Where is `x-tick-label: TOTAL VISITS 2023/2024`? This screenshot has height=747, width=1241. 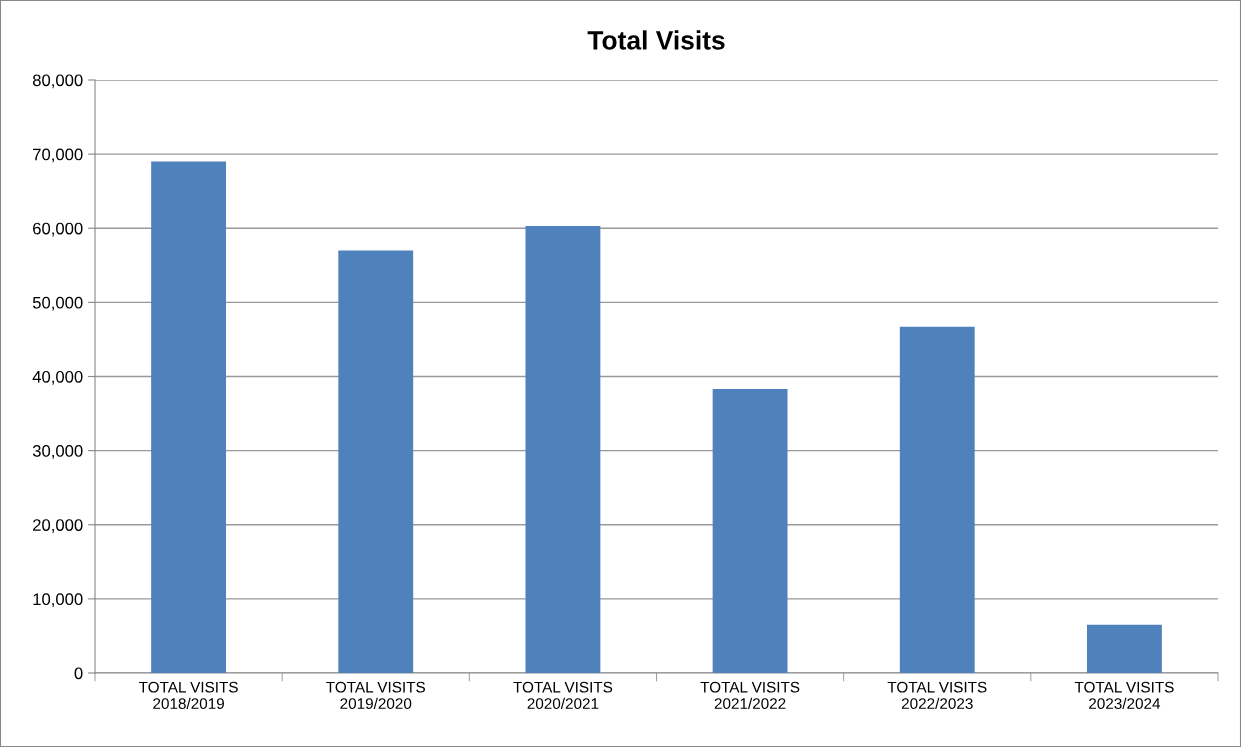
x-tick-label: TOTAL VISITS 2023/2024 is located at coordinates (1124, 695).